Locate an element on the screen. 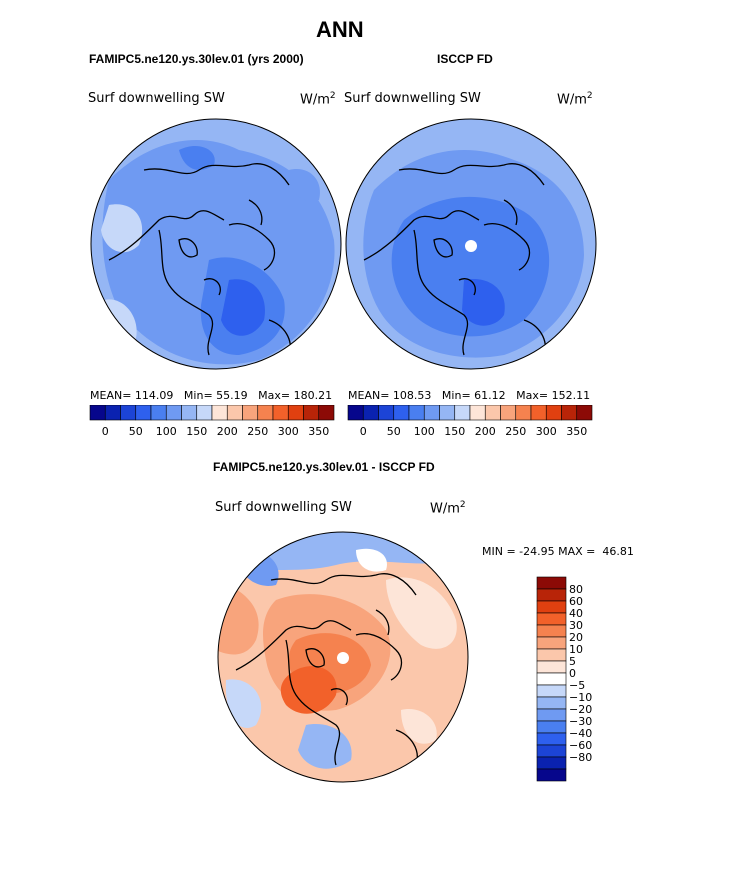  diff-colorbar-tick-label: 5 is located at coordinates (572, 661).